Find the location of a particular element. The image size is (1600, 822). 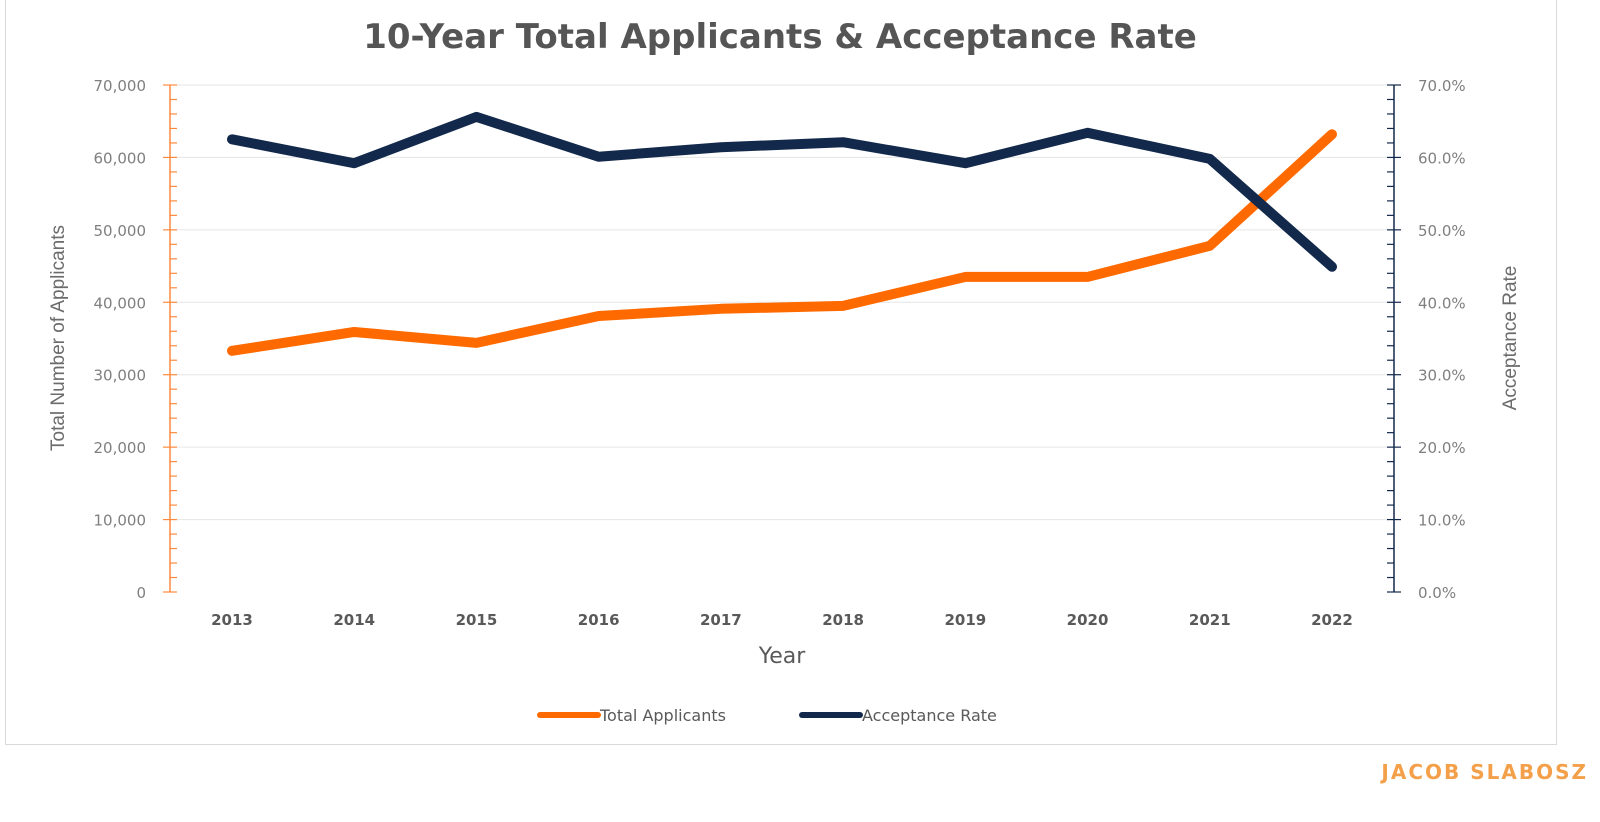

x-axis-label: Year is located at coordinates (782, 656).